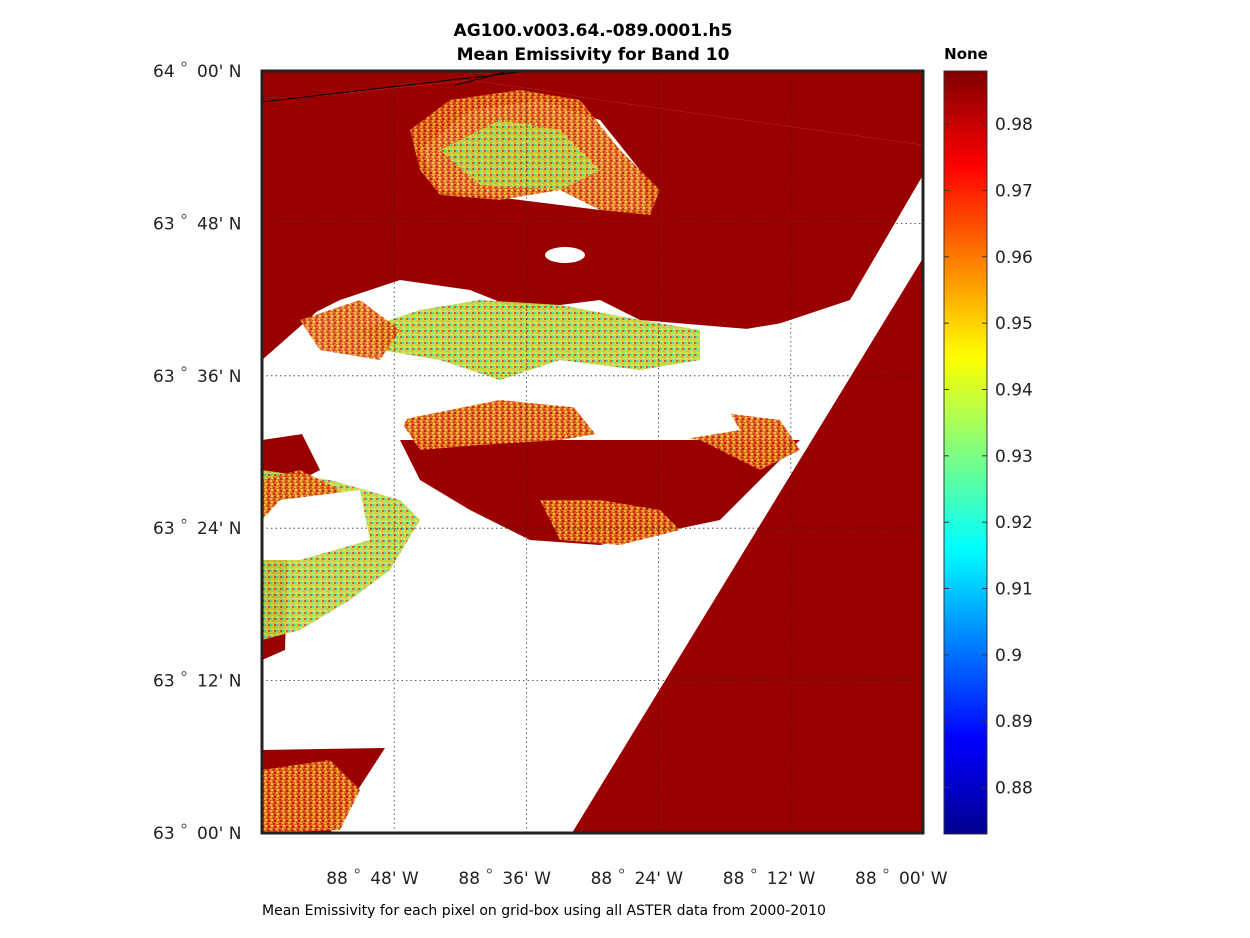  I want to click on lon-label-4: 88 00' W, so click(901, 878).